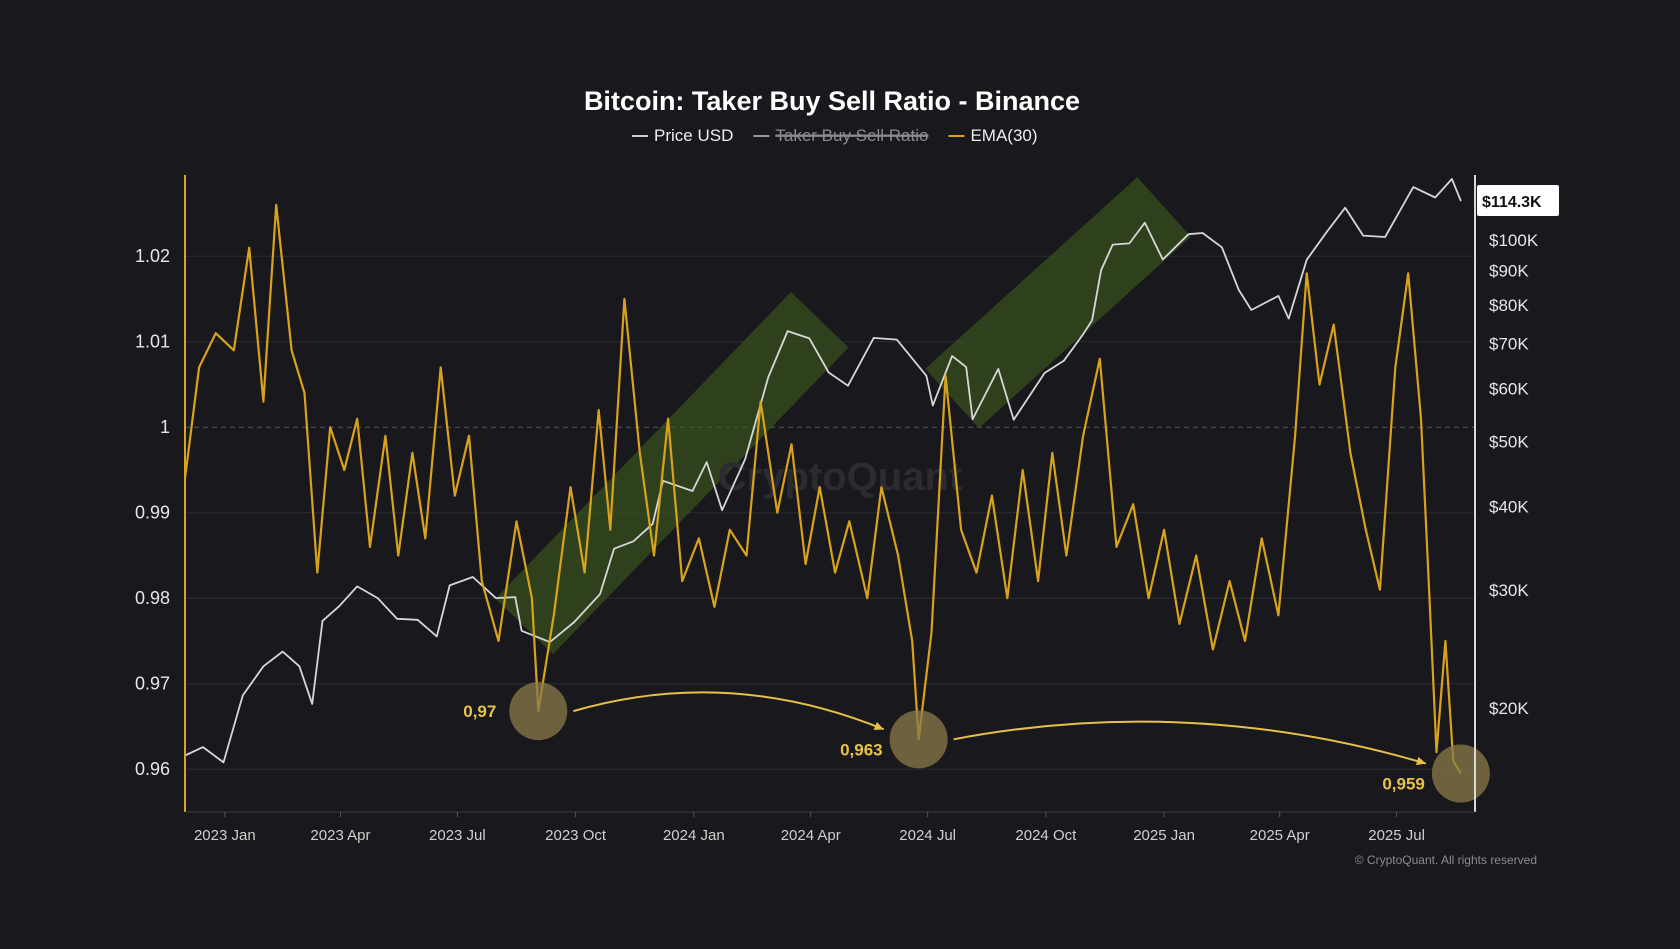 Image resolution: width=1680 pixels, height=949 pixels. I want to click on y-left-tick-label: 0.96, so click(152, 769).